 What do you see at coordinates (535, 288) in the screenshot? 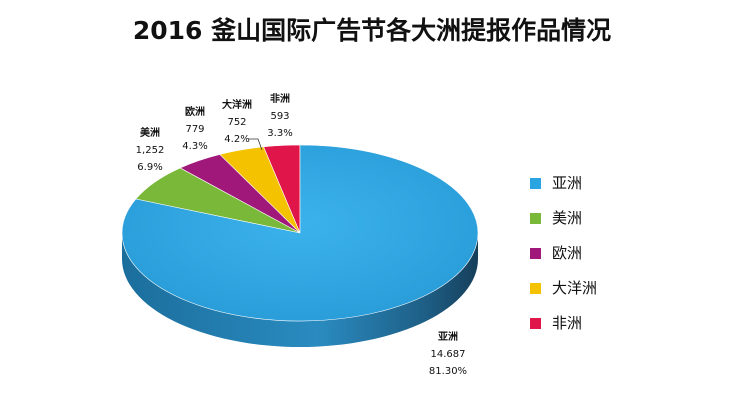
I see `legend-swatch-oceania` at bounding box center [535, 288].